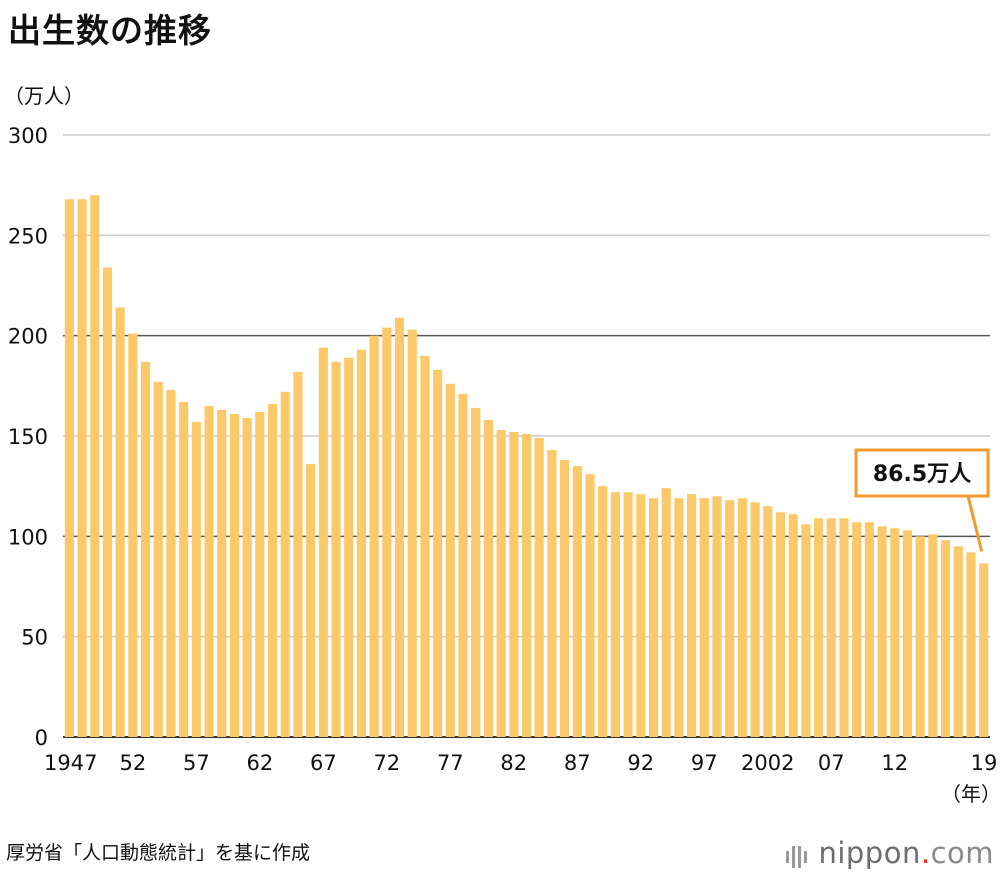 The image size is (1000, 880). I want to click on x-tick-label: 1947, so click(70, 763).